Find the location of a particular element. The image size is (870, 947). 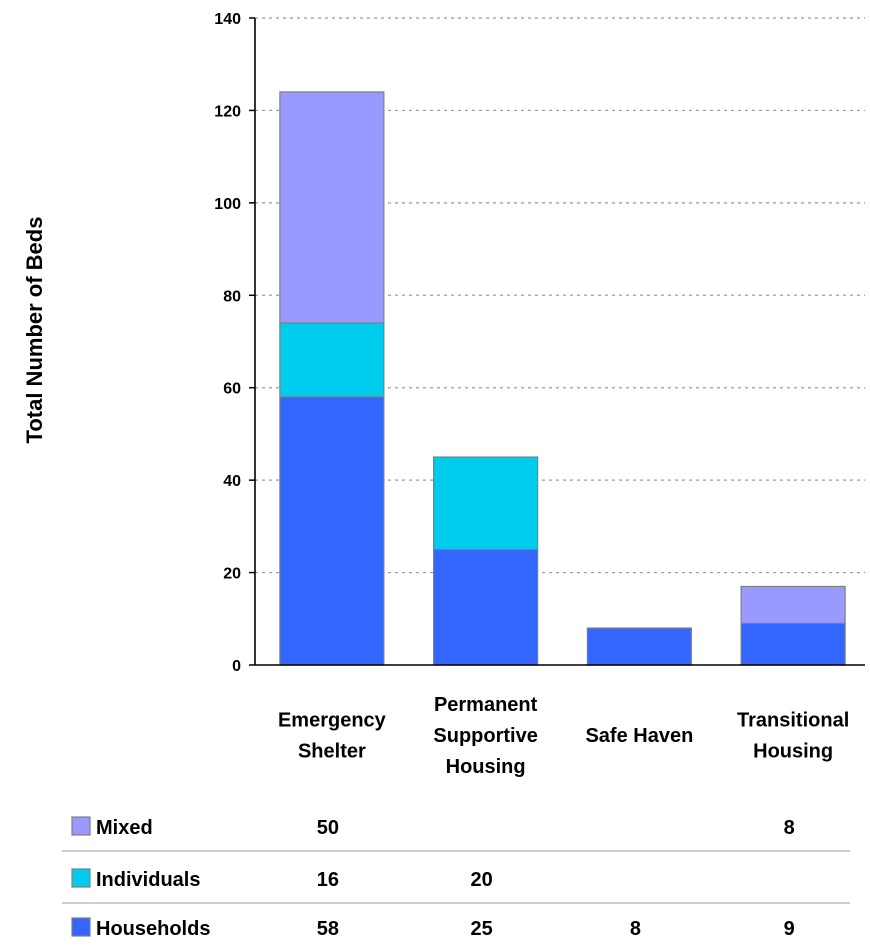

legend-label-individuals: Individuals is located at coordinates (148, 880).